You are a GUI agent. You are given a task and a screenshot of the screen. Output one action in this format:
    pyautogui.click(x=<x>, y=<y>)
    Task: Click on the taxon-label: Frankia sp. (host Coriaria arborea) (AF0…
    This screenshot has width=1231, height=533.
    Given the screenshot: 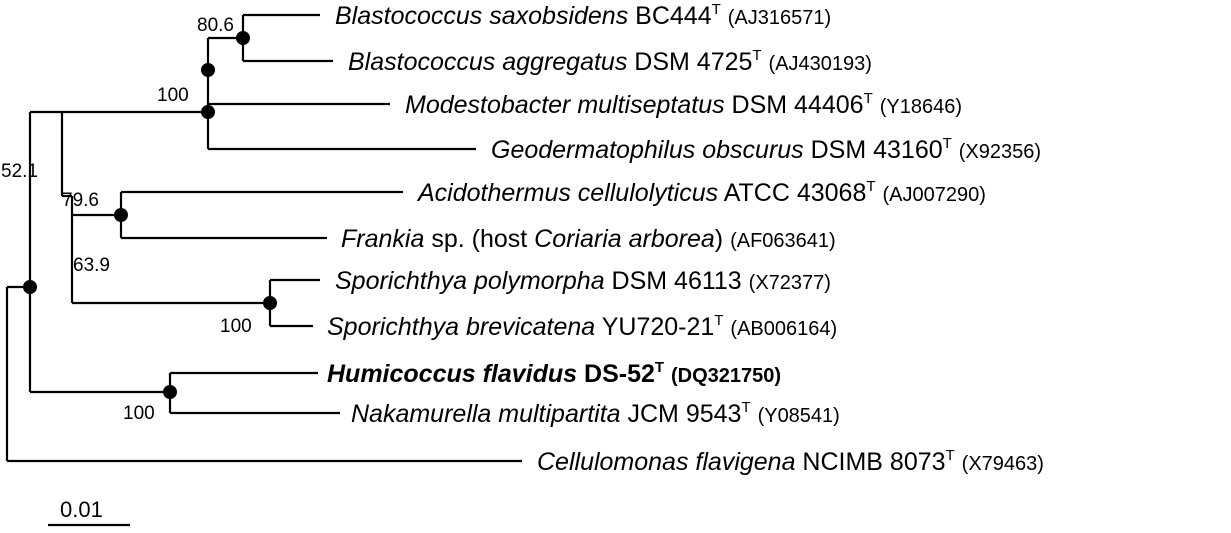 What is the action you would take?
    pyautogui.click(x=588, y=239)
    